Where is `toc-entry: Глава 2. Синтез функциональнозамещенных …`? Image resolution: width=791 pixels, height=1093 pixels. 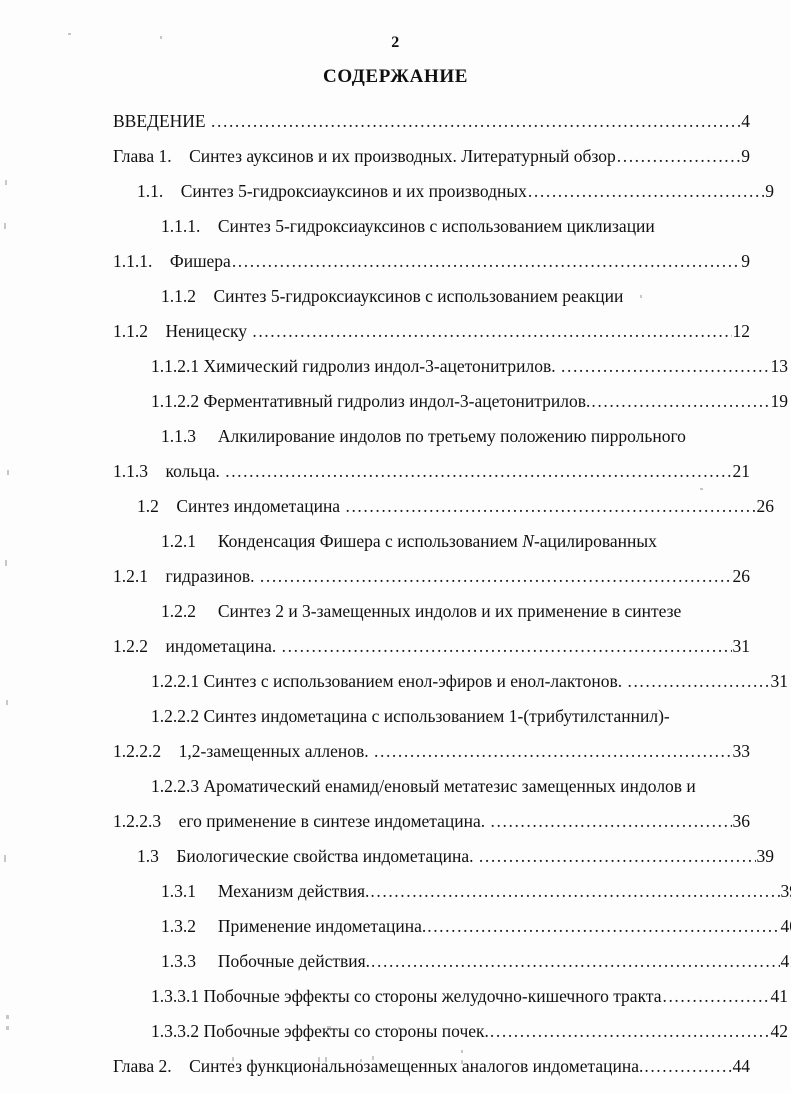 toc-entry: Глава 2. Синтез функциональнозамещенных … is located at coordinates (431, 1066).